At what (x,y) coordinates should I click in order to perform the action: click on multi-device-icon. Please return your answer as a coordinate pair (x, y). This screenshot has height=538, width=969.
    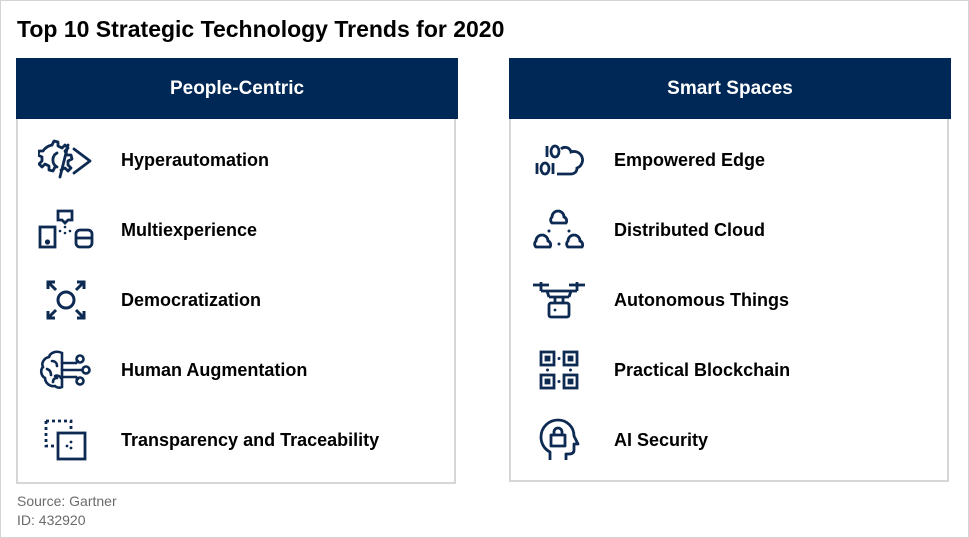
    Looking at the image, I should click on (66, 230).